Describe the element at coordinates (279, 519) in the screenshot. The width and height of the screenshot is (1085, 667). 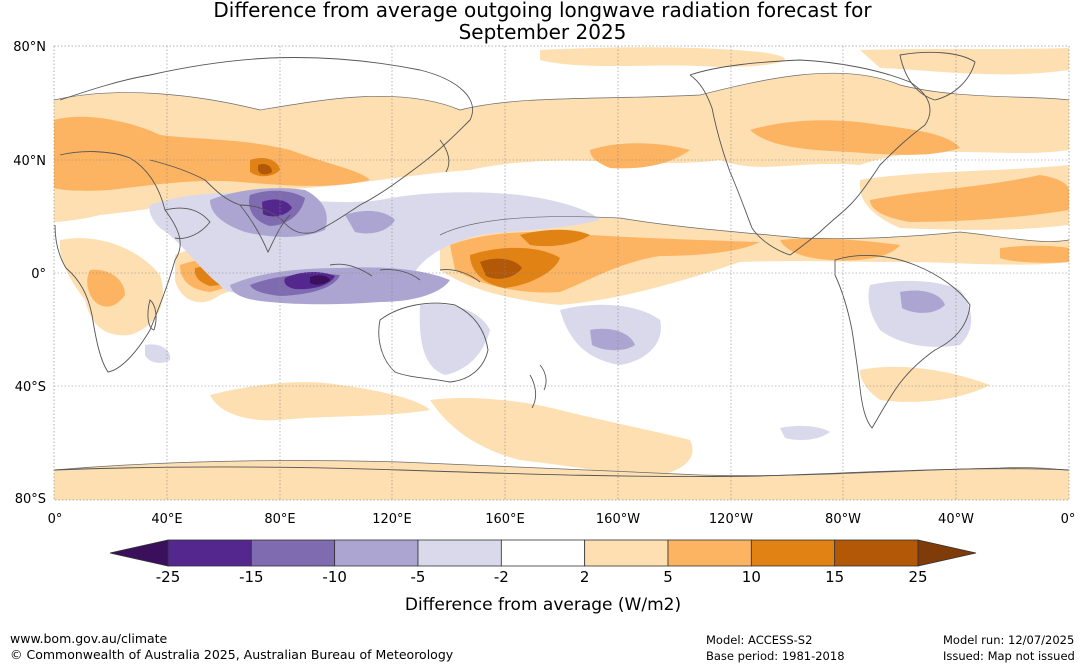
I see `lon-label: 80°E` at that location.